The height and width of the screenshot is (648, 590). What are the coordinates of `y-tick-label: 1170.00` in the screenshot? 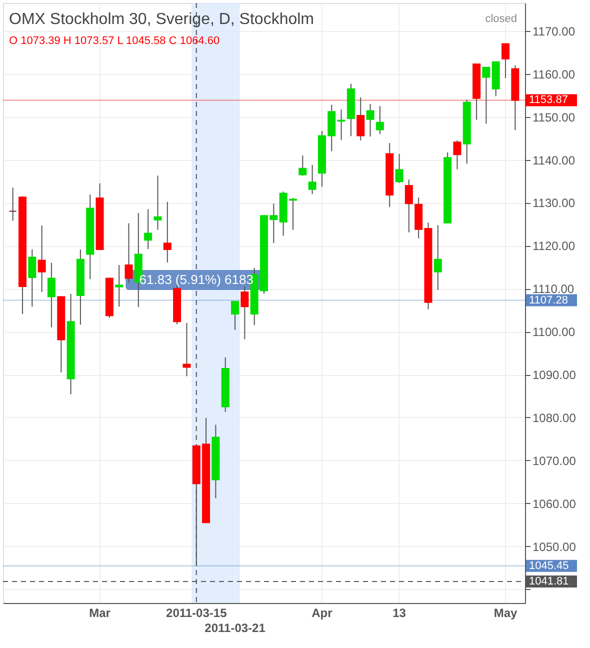 It's located at (554, 31).